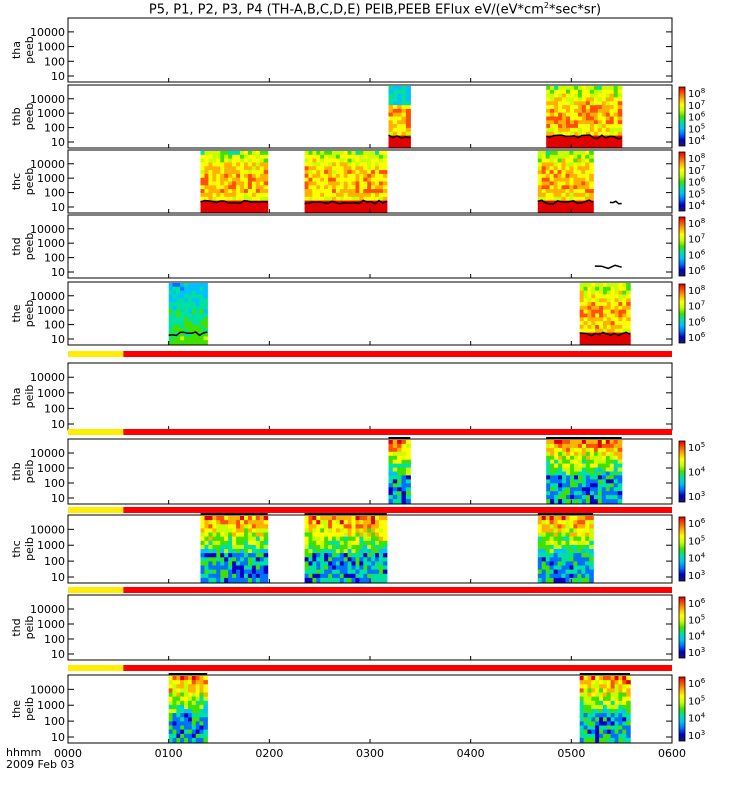 The width and height of the screenshot is (750, 800). Describe the element at coordinates (565, 514) in the screenshot. I see `data-flag-mark` at that location.